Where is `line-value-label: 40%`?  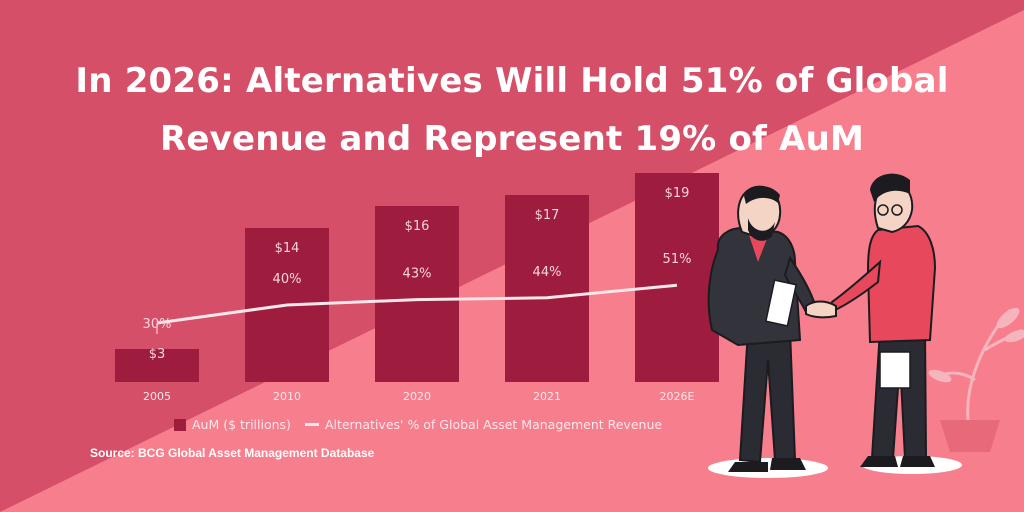
line-value-label: 40% is located at coordinates (287, 279).